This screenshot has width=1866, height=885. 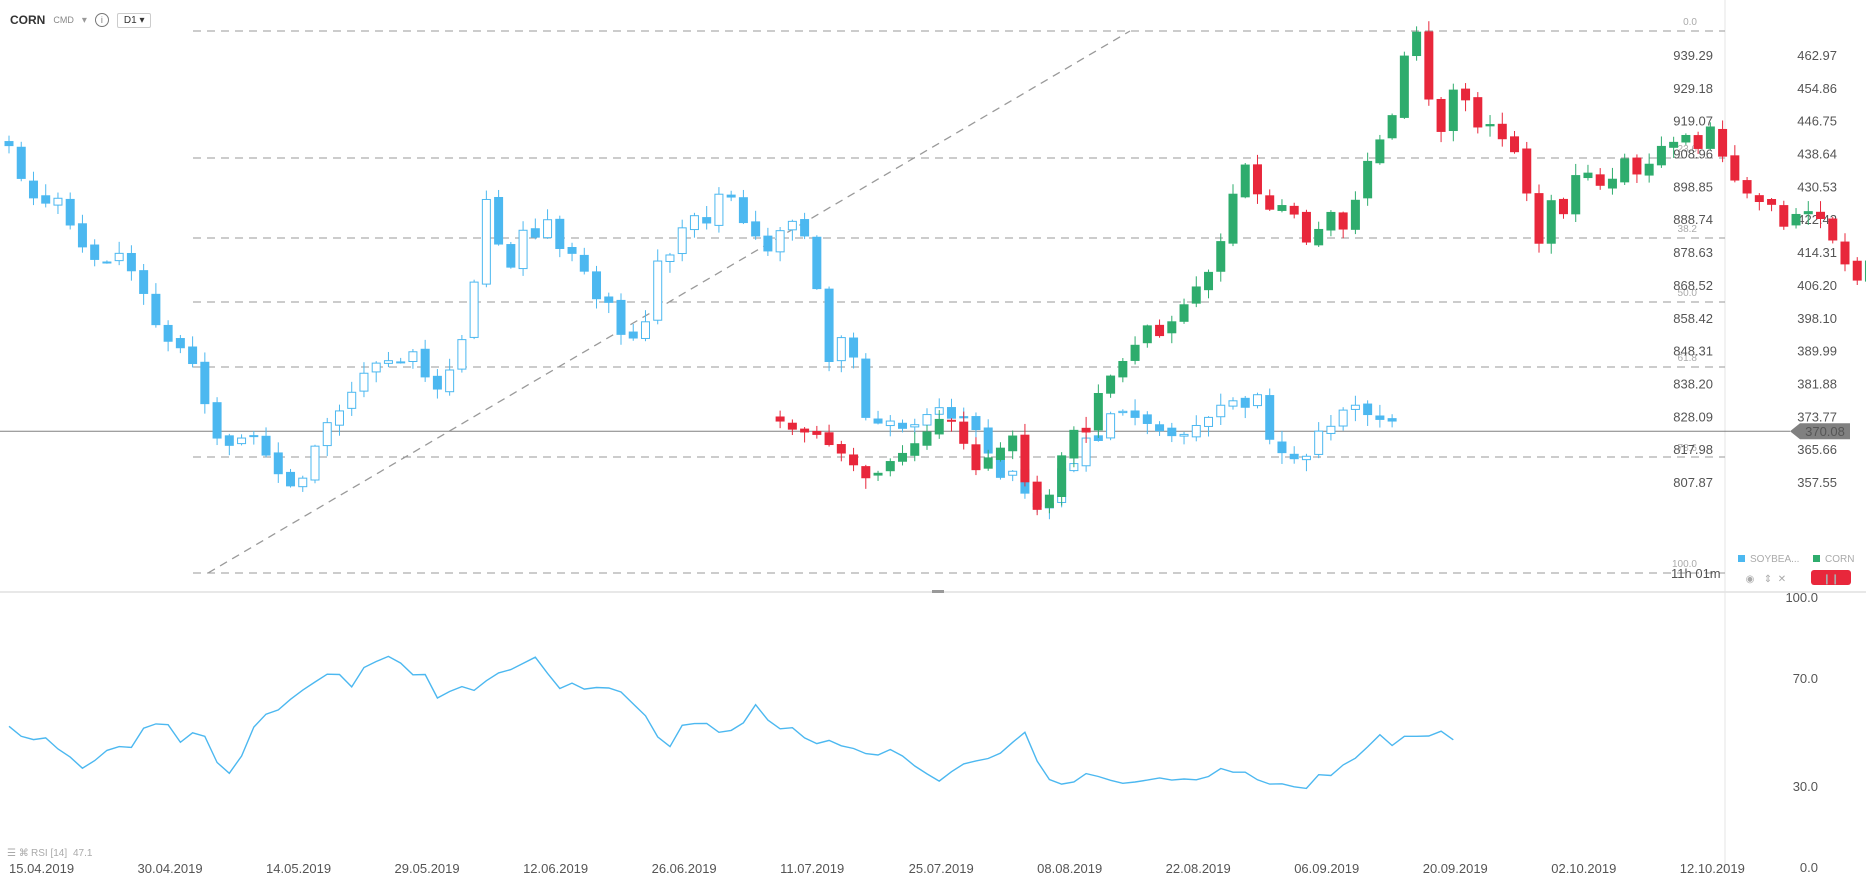 I want to click on y-tick-right: 389.99, so click(x=1817, y=351).